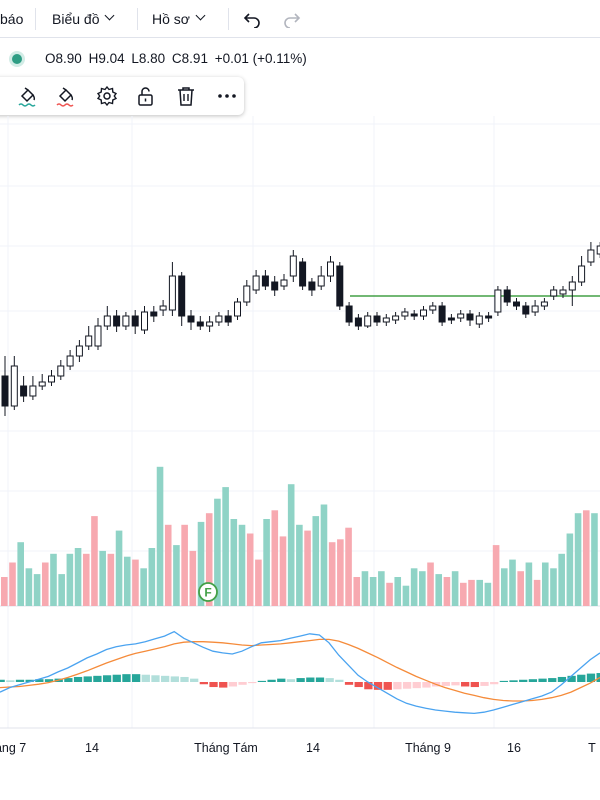 The image size is (600, 800). What do you see at coordinates (146, 96) in the screenshot?
I see `lock-button` at bounding box center [146, 96].